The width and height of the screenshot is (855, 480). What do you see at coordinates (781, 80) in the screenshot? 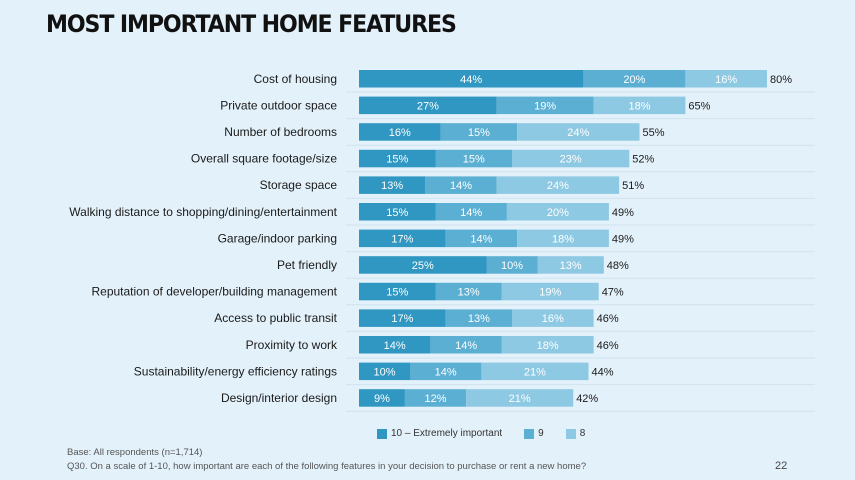
I see `total-value-label: 80%` at bounding box center [781, 80].